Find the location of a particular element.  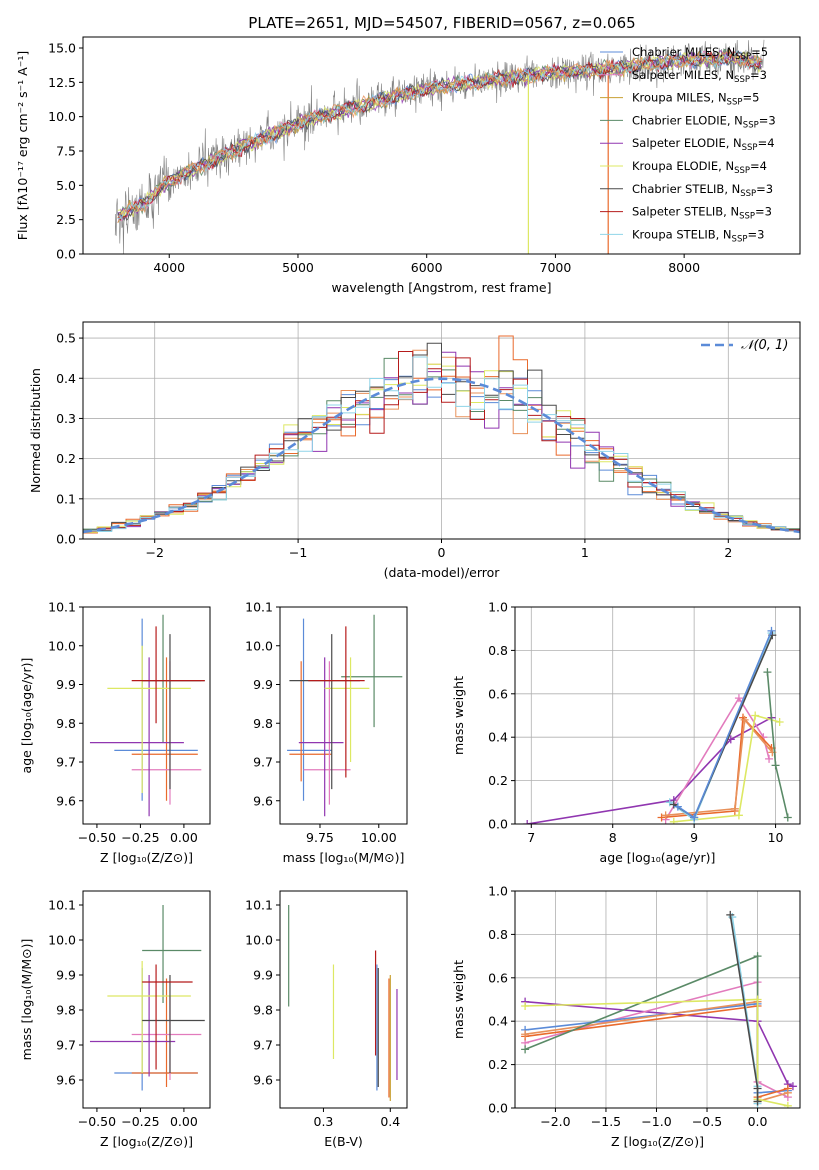

y-tick-label: 0.4 is located at coordinates (498, 1021).